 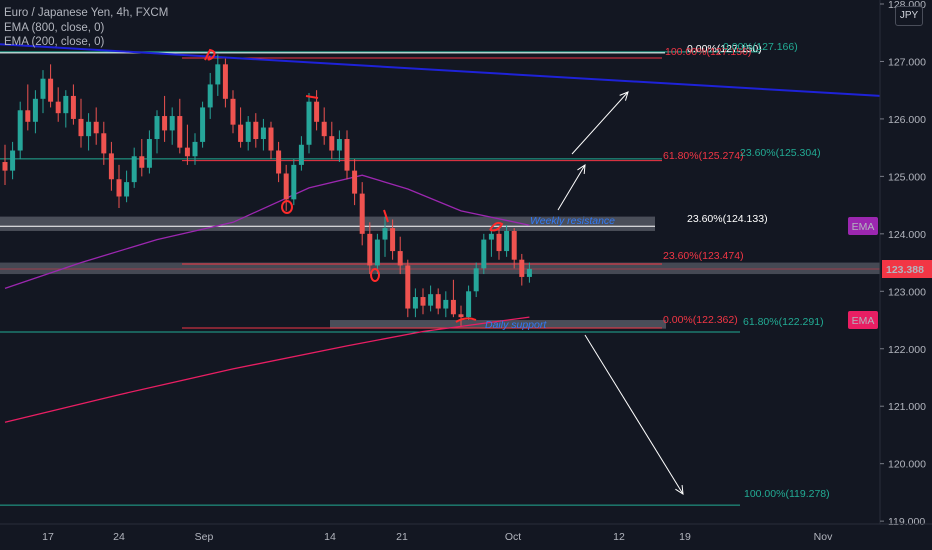 What do you see at coordinates (267, 232) in the screenshot?
I see `ema200-line` at bounding box center [267, 232].